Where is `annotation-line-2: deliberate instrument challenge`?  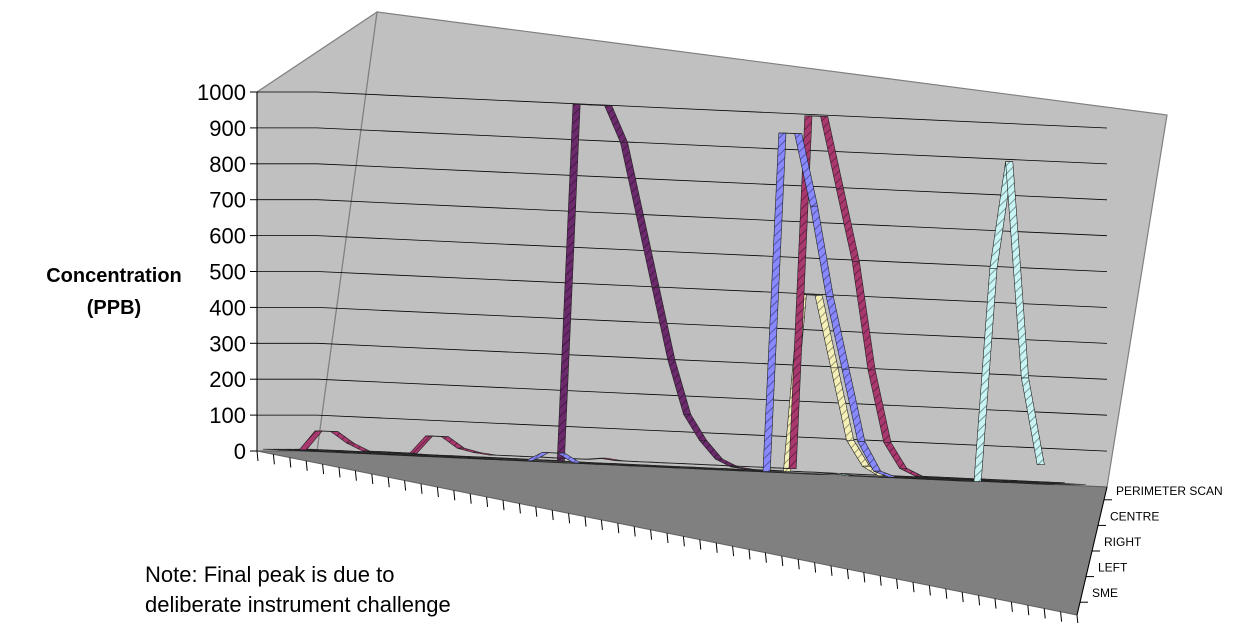
annotation-line-2: deliberate instrument challenge is located at coordinates (298, 604).